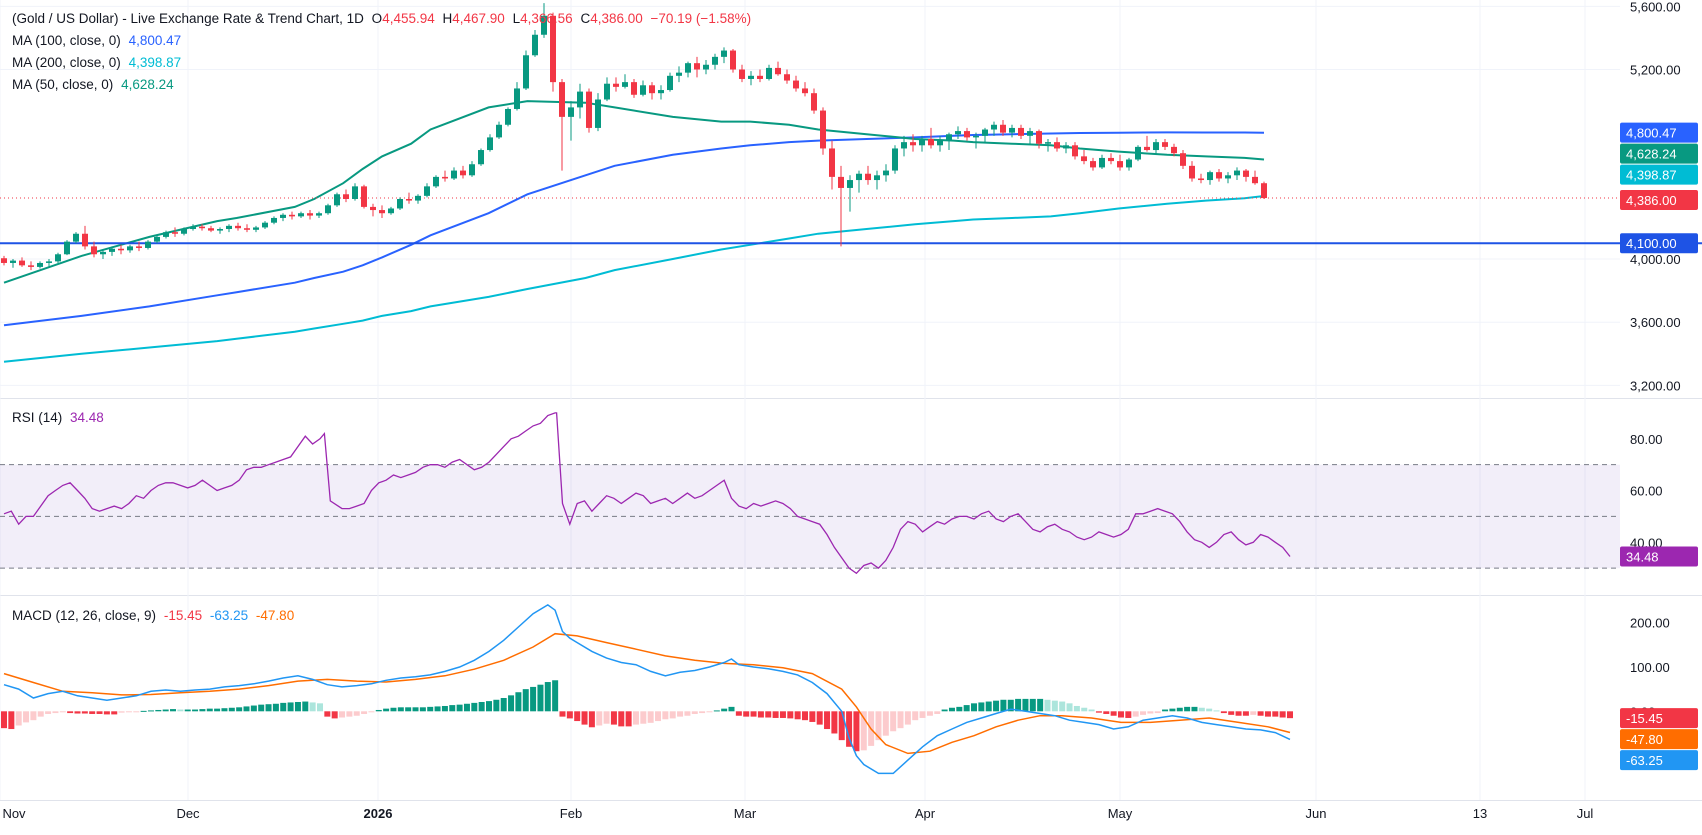  I want to click on last-price-badge-bg, so click(1659, 200).